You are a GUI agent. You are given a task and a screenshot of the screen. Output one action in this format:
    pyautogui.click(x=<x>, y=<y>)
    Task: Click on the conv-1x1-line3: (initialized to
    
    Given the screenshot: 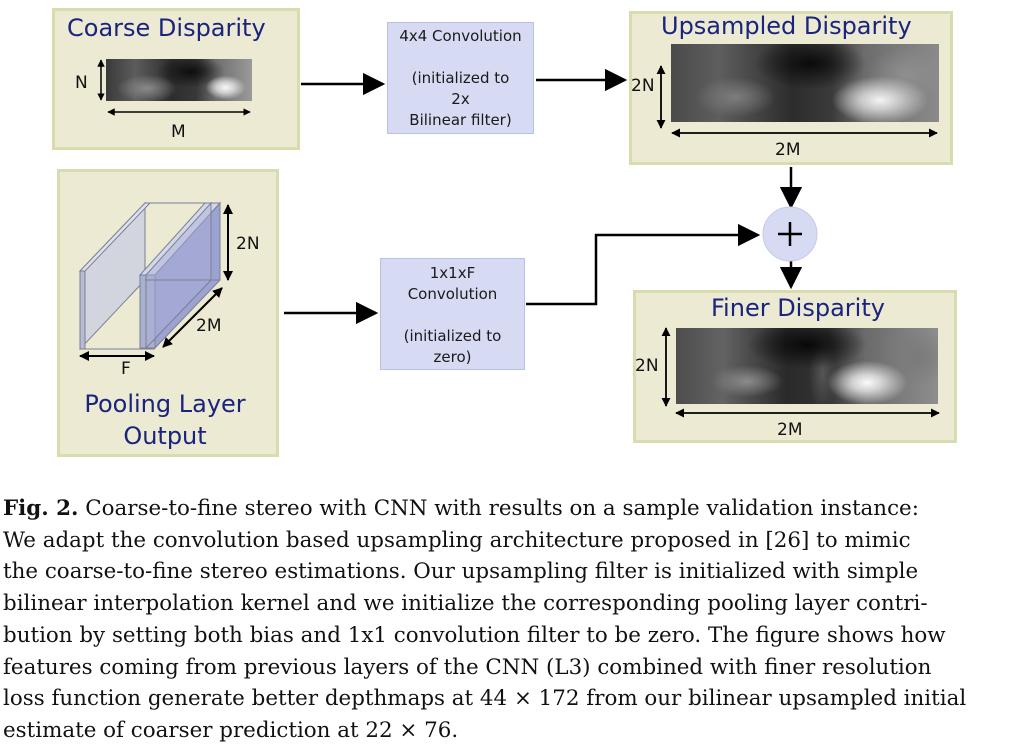 What is the action you would take?
    pyautogui.click(x=452, y=336)
    